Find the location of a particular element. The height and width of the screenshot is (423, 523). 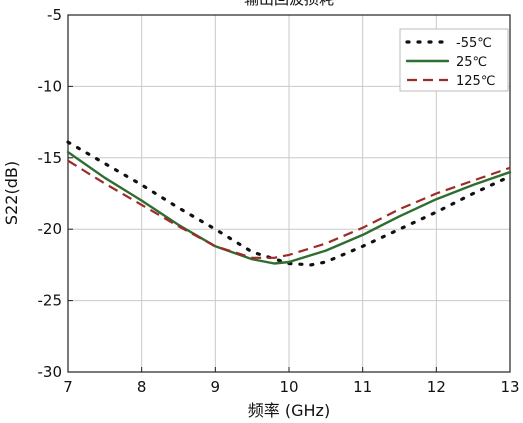

y-tick-label: -30 is located at coordinates (50, 372).